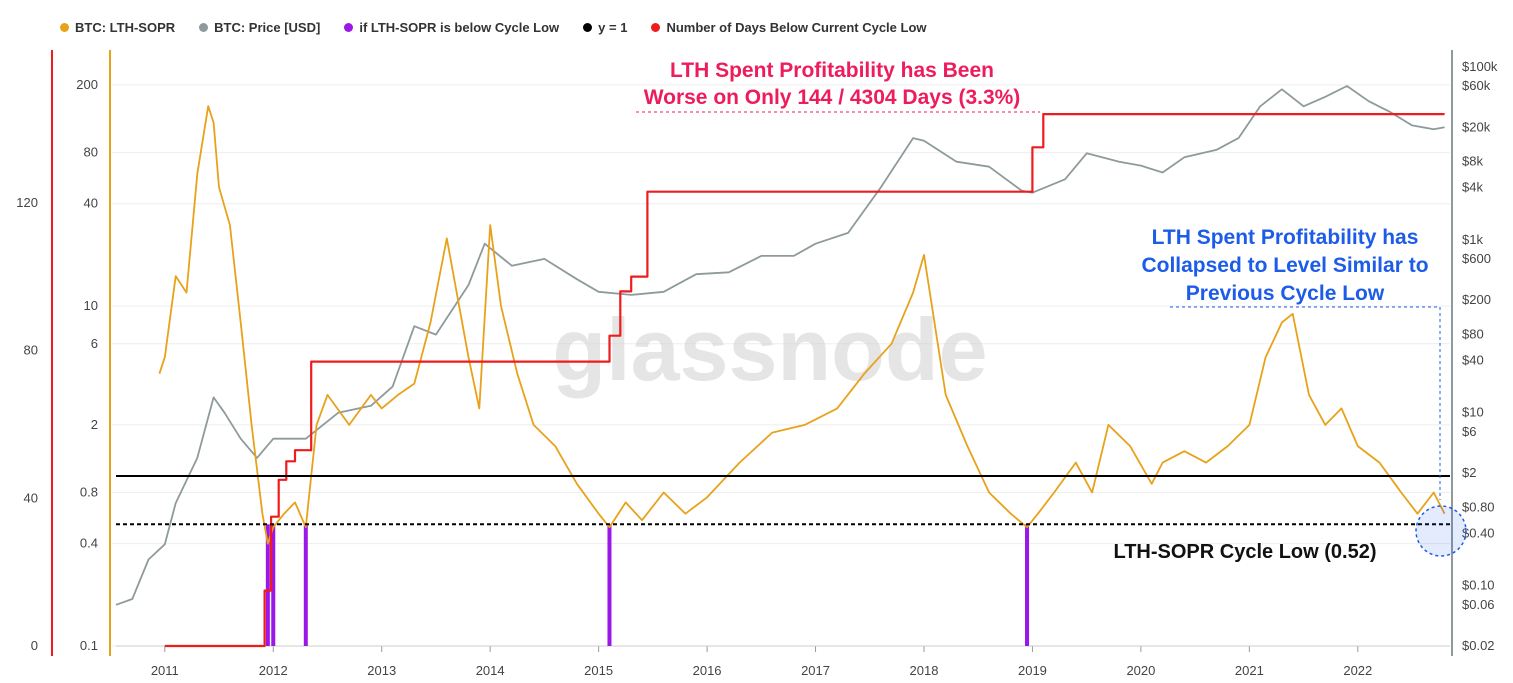  What do you see at coordinates (1140, 670) in the screenshot?
I see `x-tick-label: 2020` at bounding box center [1140, 670].